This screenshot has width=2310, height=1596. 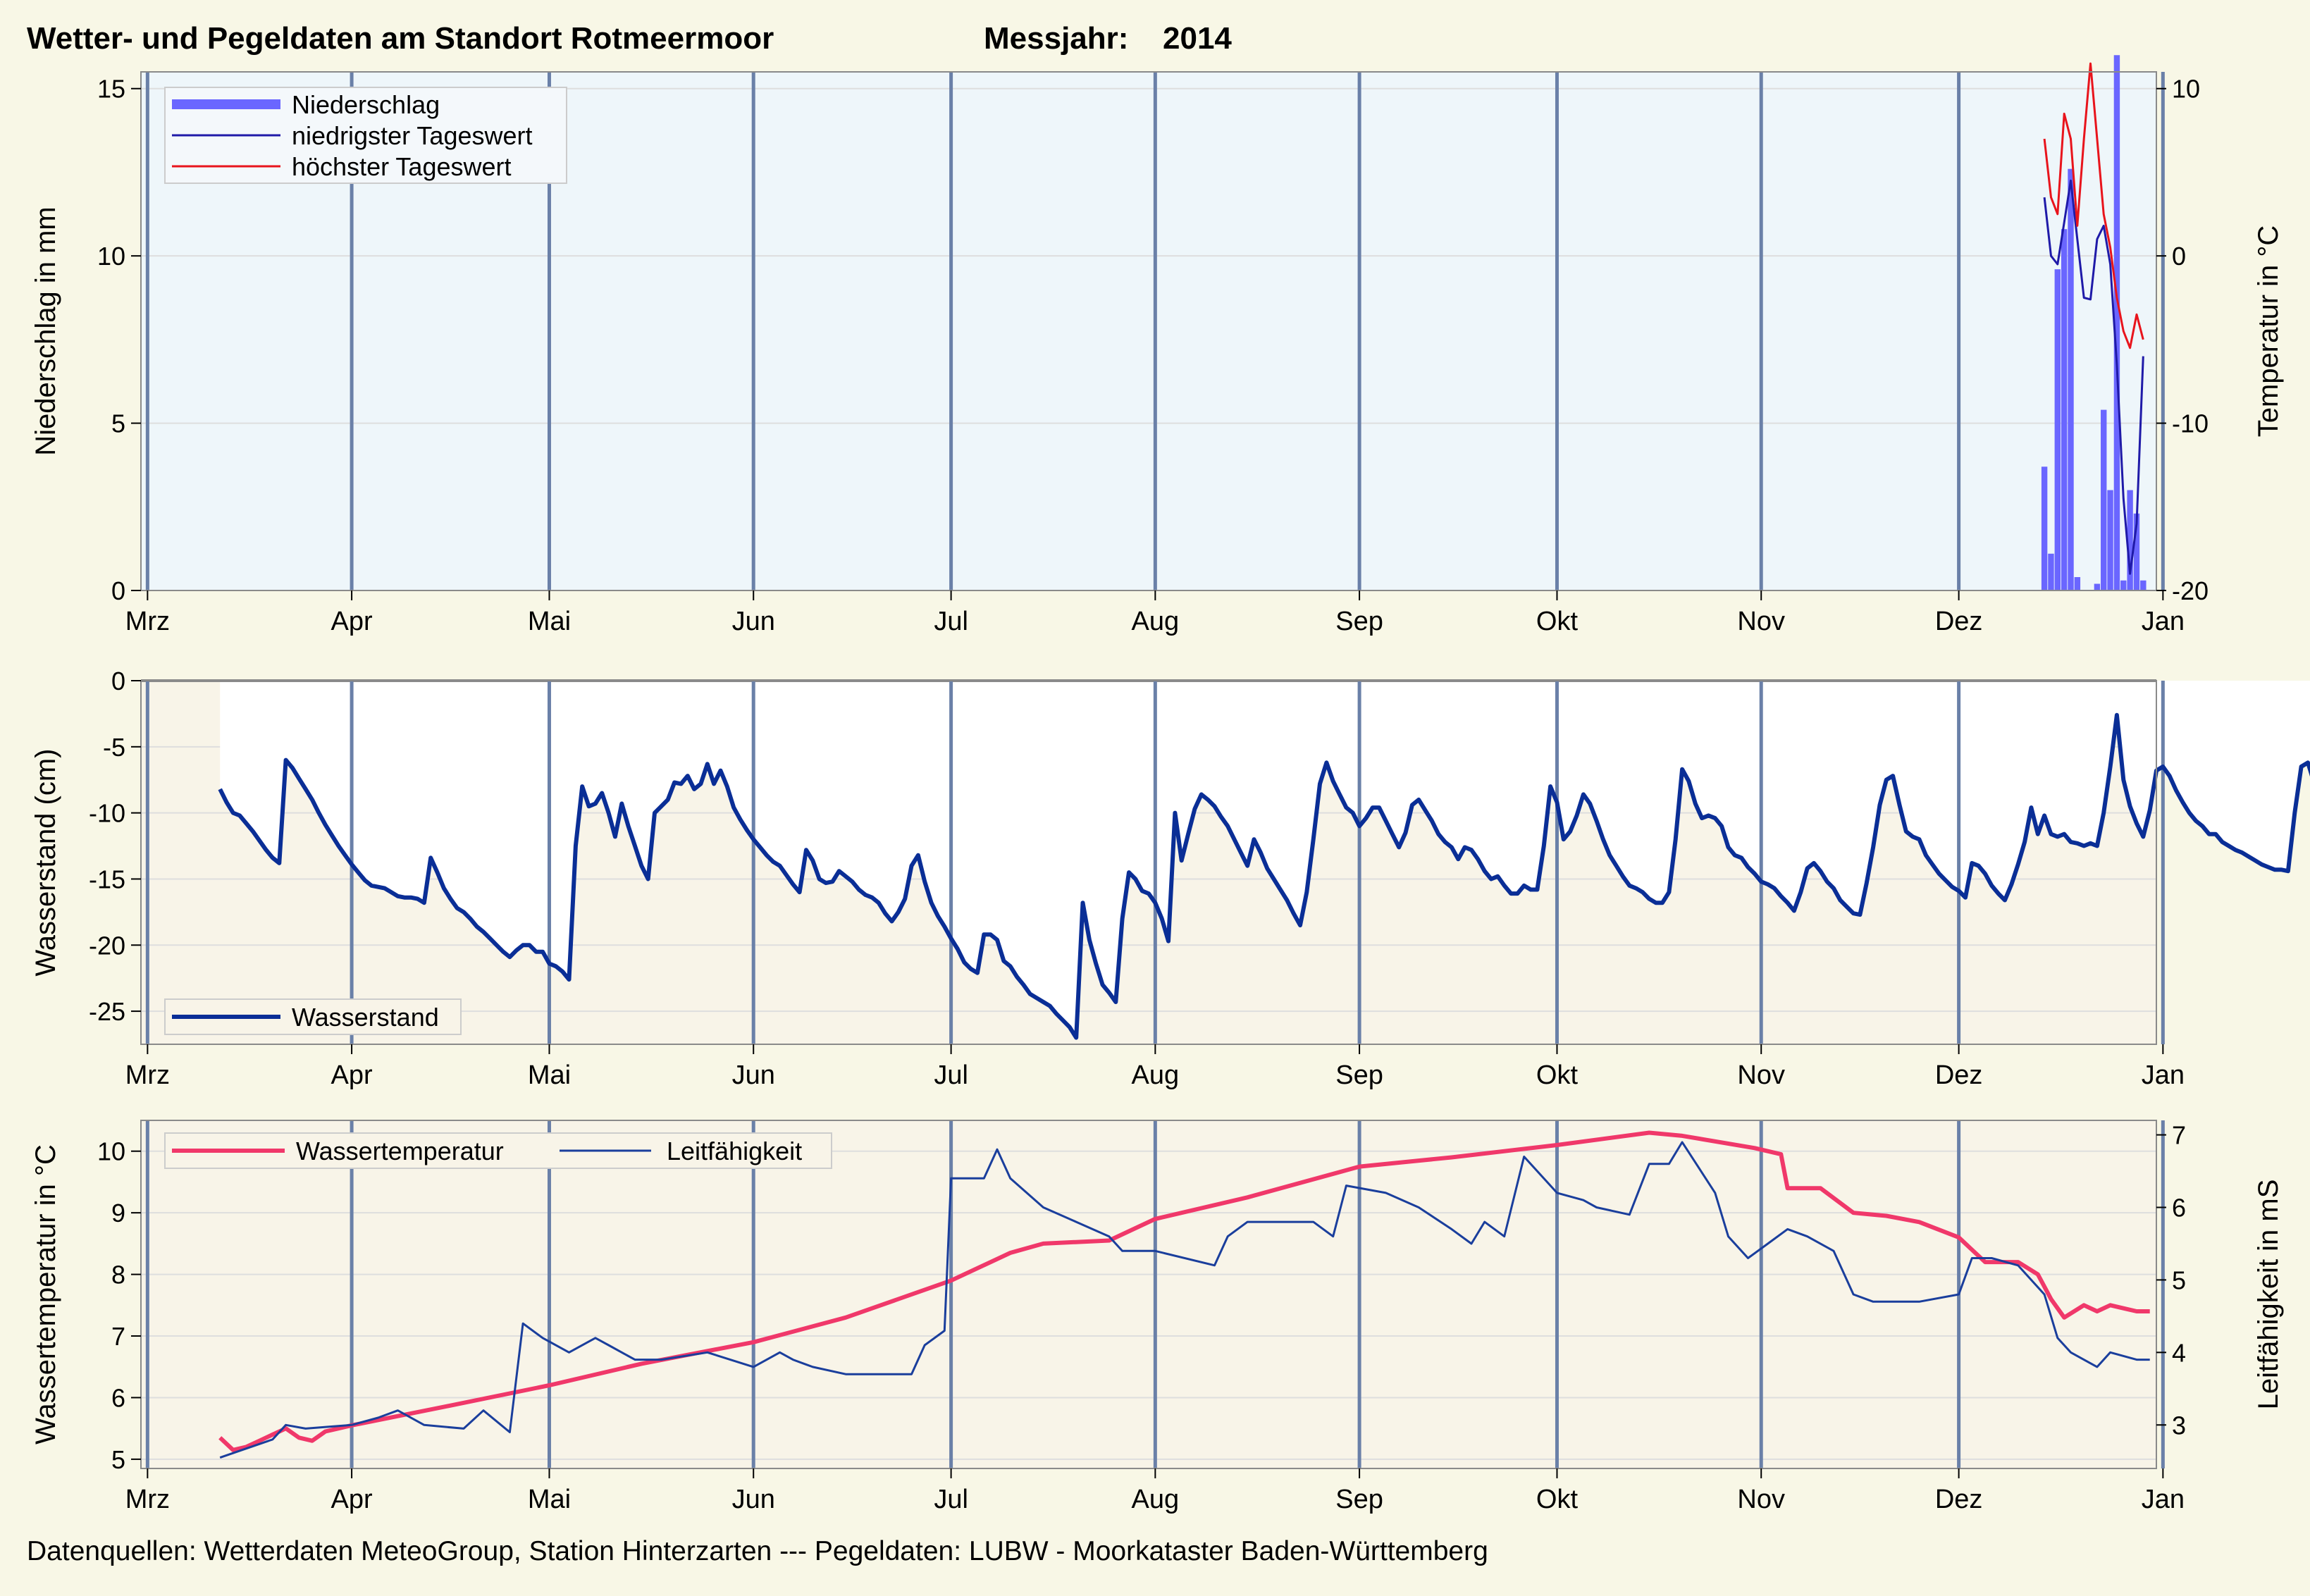 What do you see at coordinates (111, 89) in the screenshot?
I see `y-tick-label: 15` at bounding box center [111, 89].